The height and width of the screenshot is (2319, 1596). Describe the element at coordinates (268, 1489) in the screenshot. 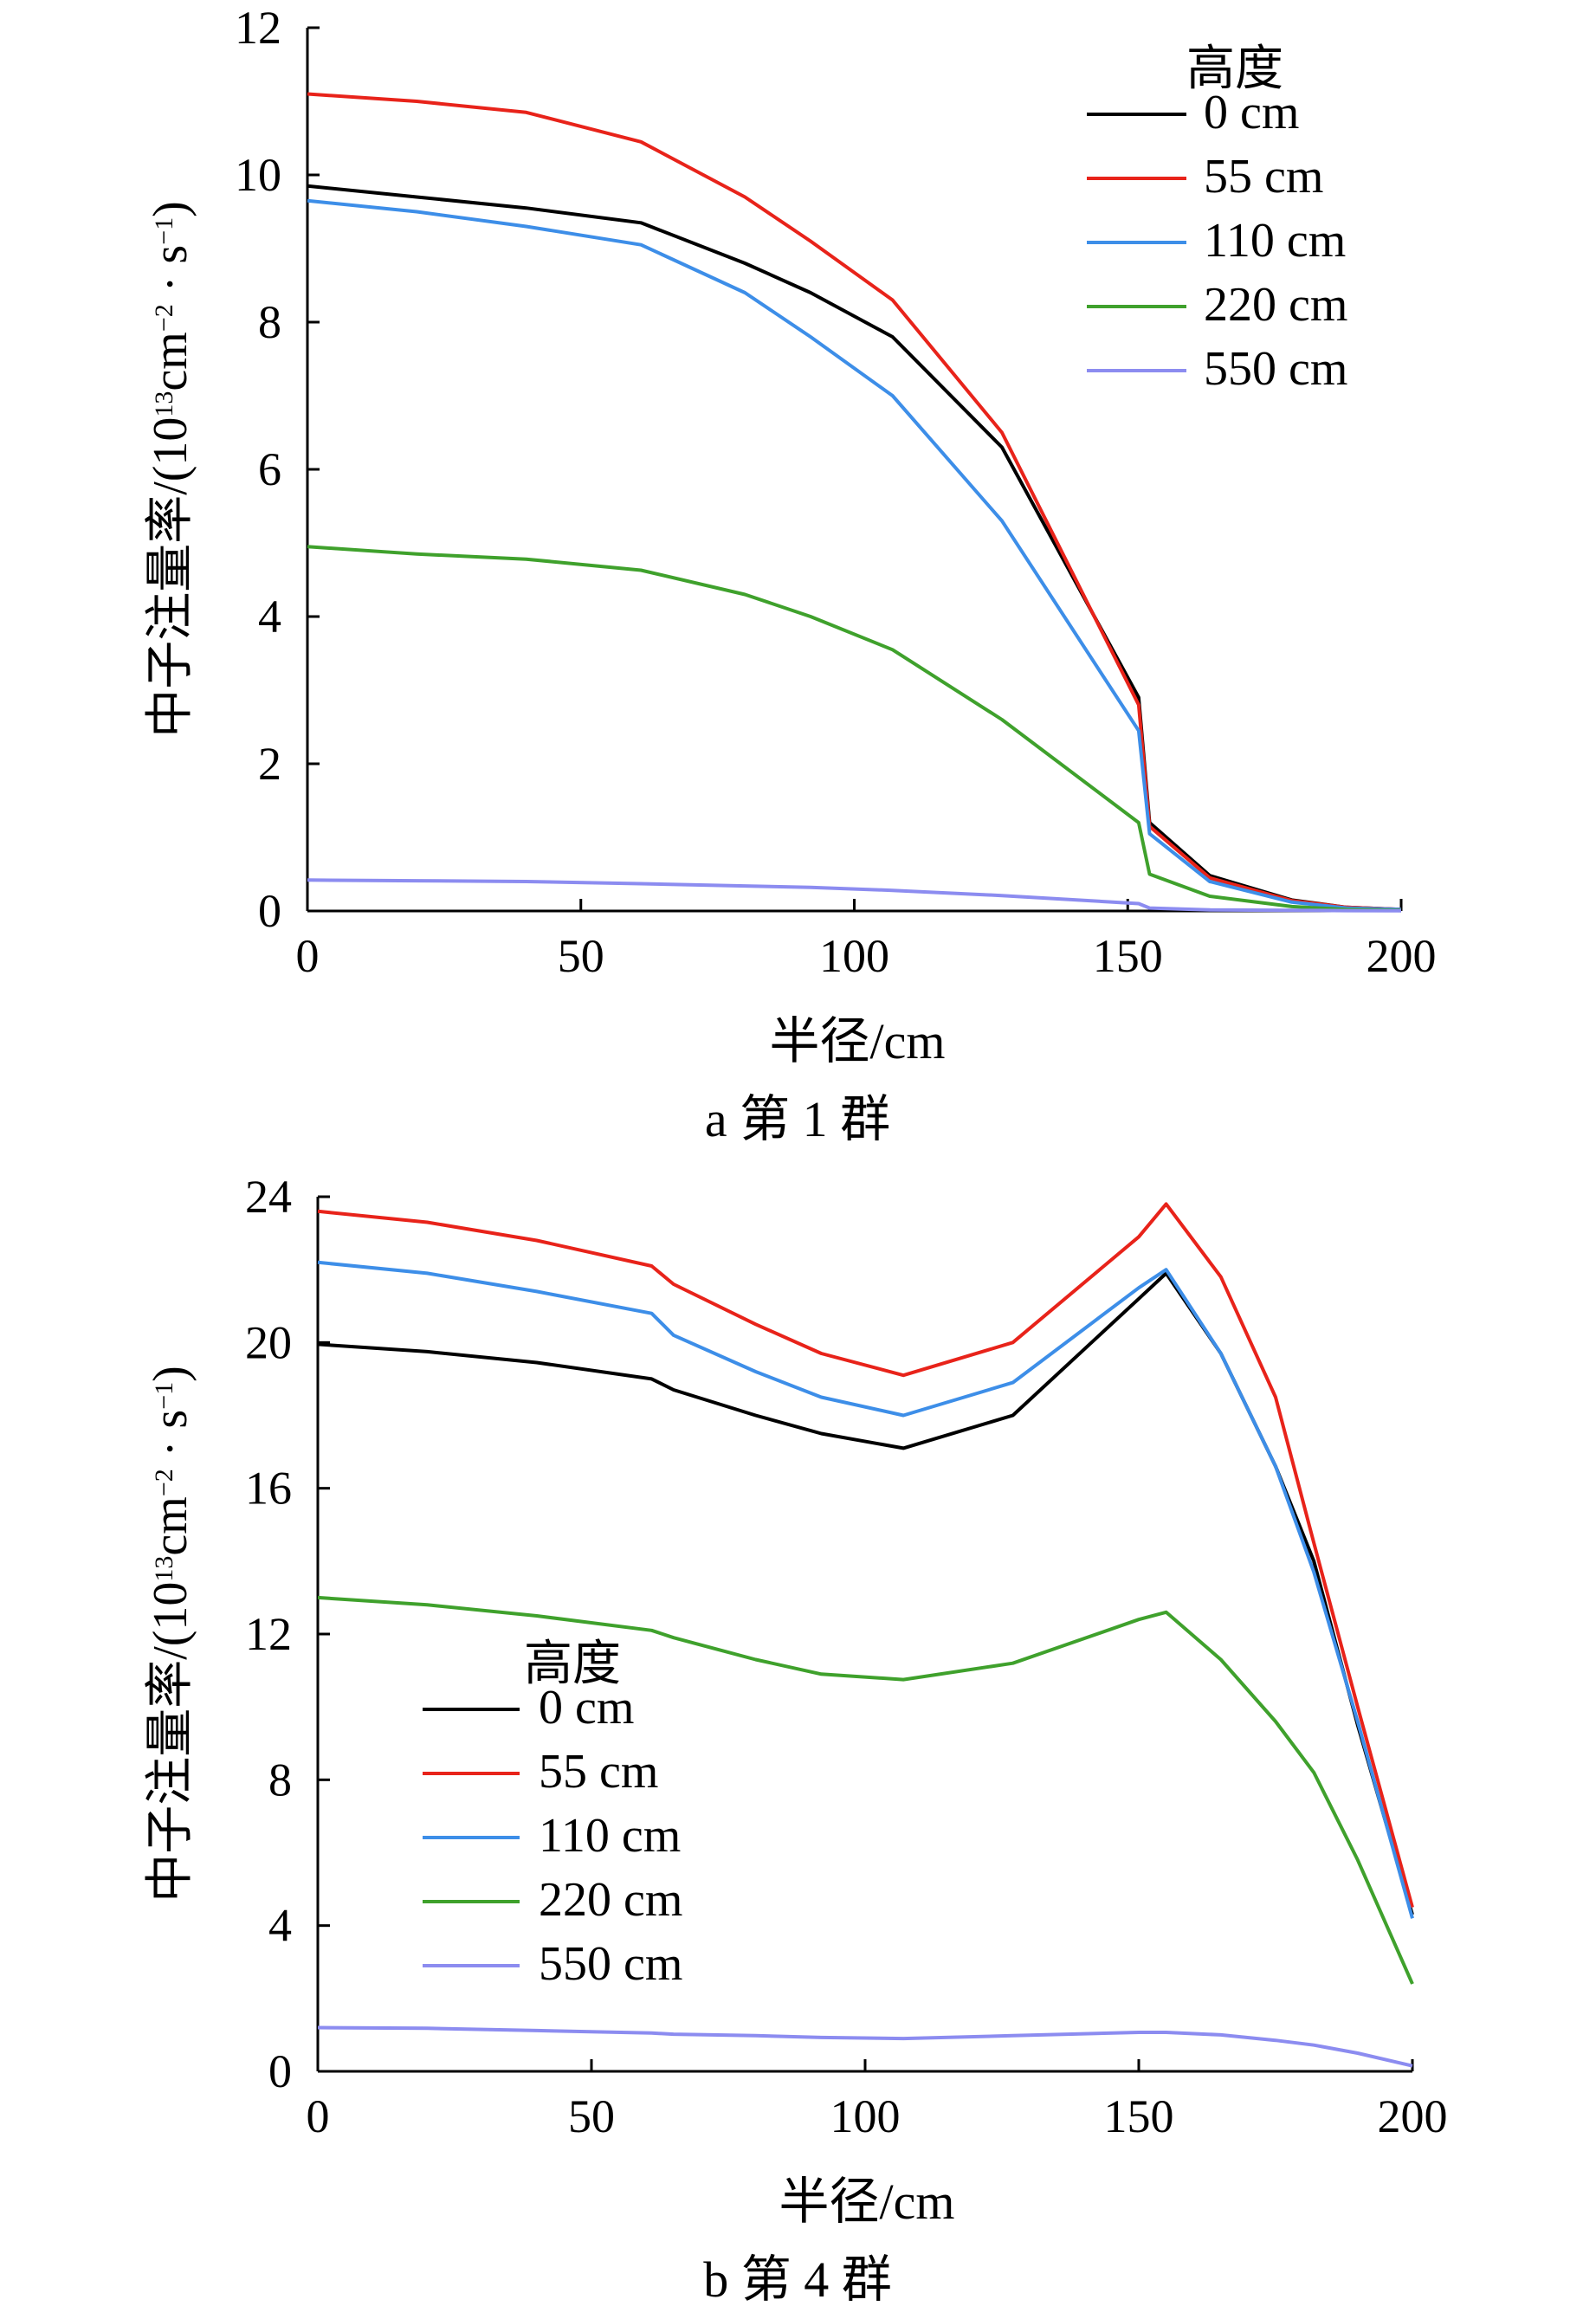

I see `y-tick-label: 16` at that location.